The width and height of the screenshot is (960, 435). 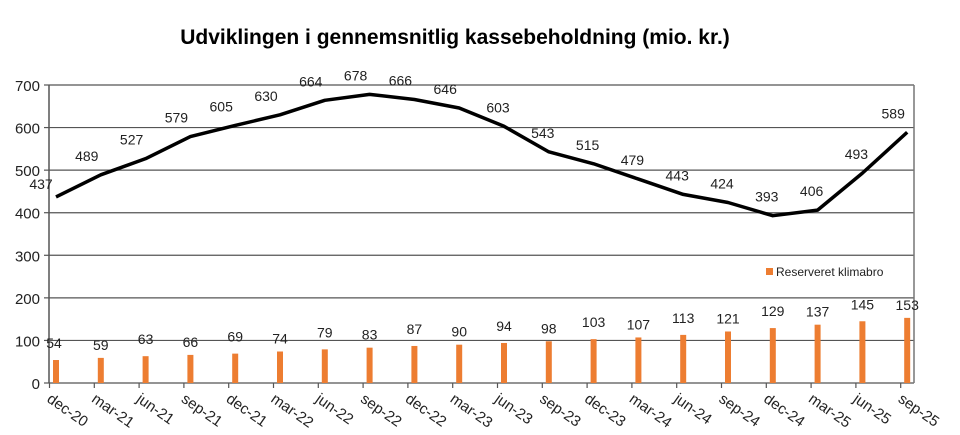 What do you see at coordinates (633, 160) in the screenshot?
I see `line-data-label: 479` at bounding box center [633, 160].